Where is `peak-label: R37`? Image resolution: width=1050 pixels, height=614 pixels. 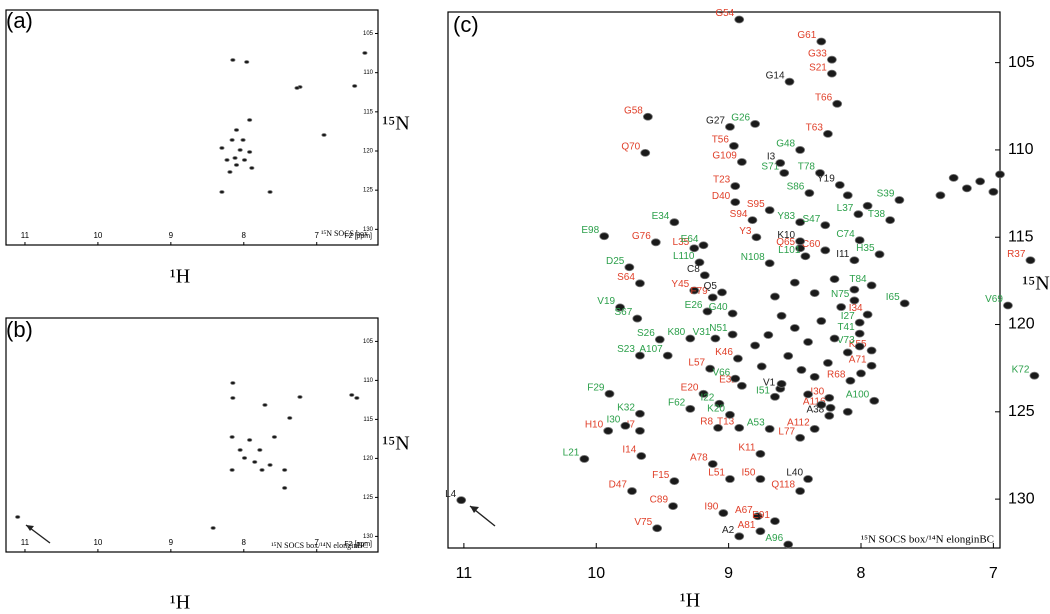 peak-label: R37 is located at coordinates (1016, 254).